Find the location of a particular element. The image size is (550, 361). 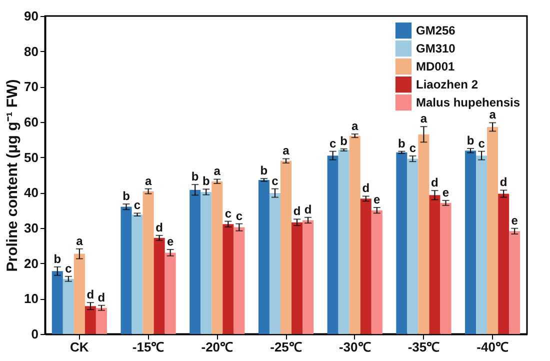

legend-label: Liaozhen 2 is located at coordinates (447, 85).